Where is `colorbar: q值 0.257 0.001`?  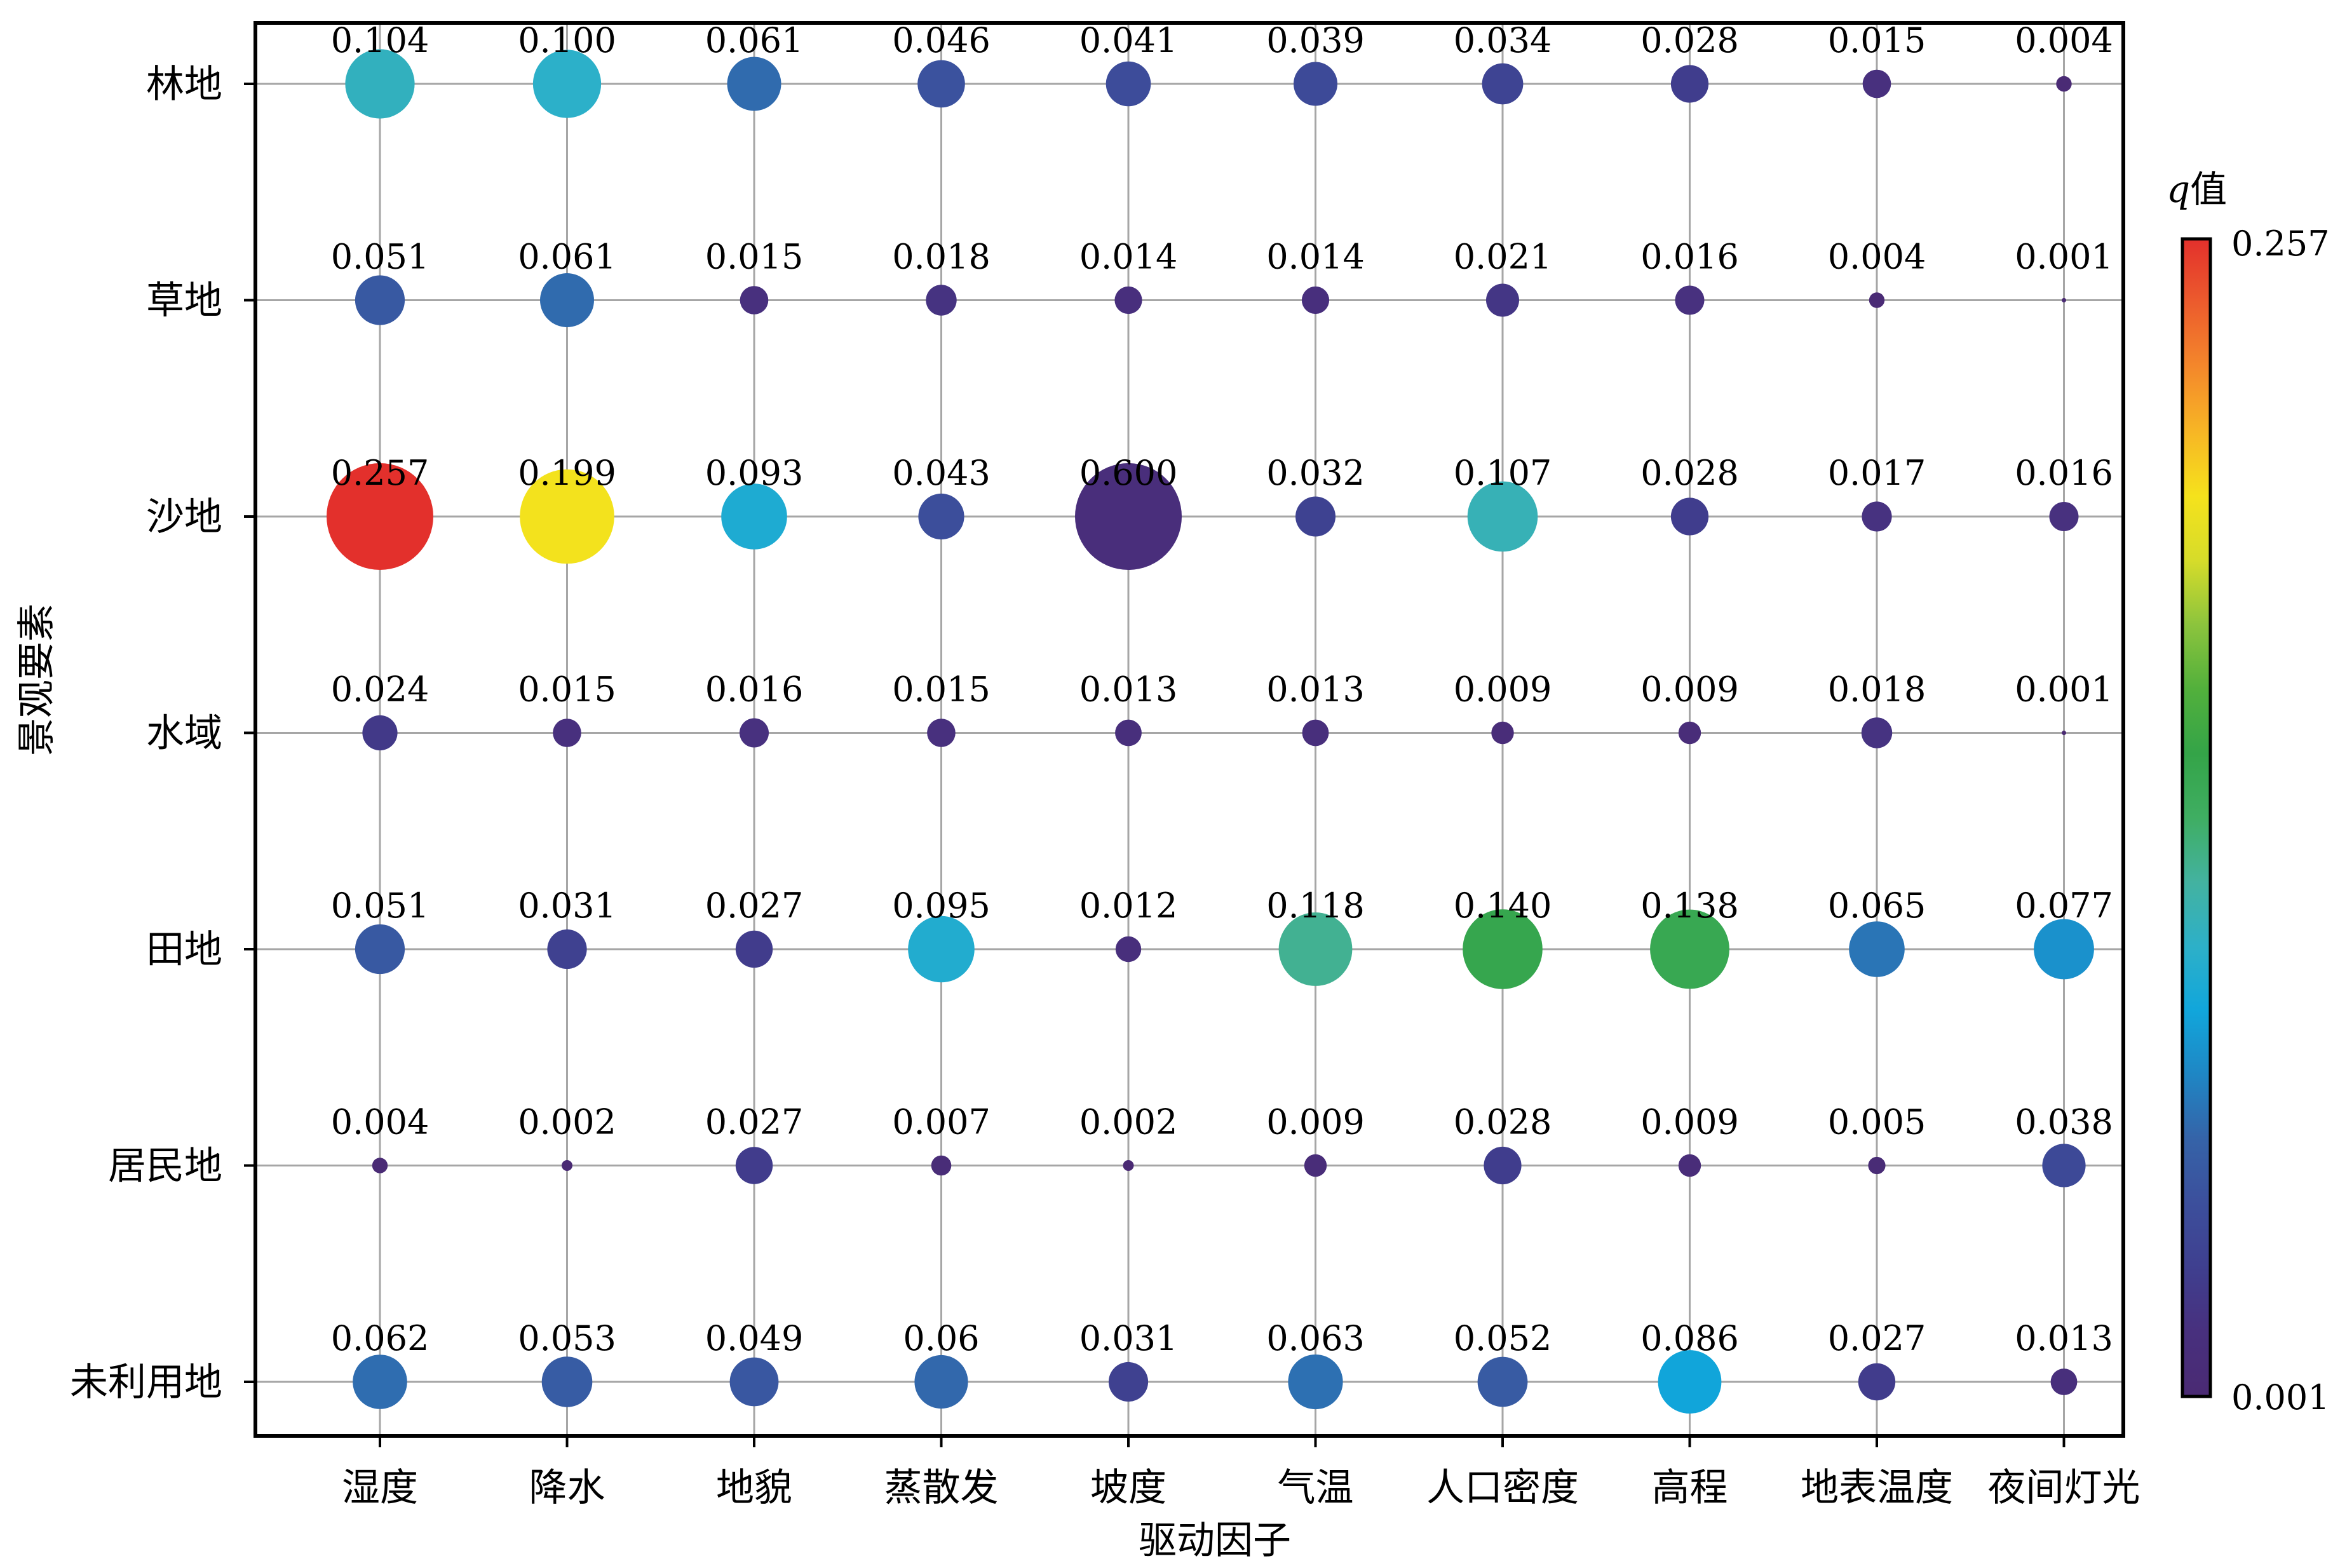 colorbar: q值 0.257 0.001 is located at coordinates (2249, 792).